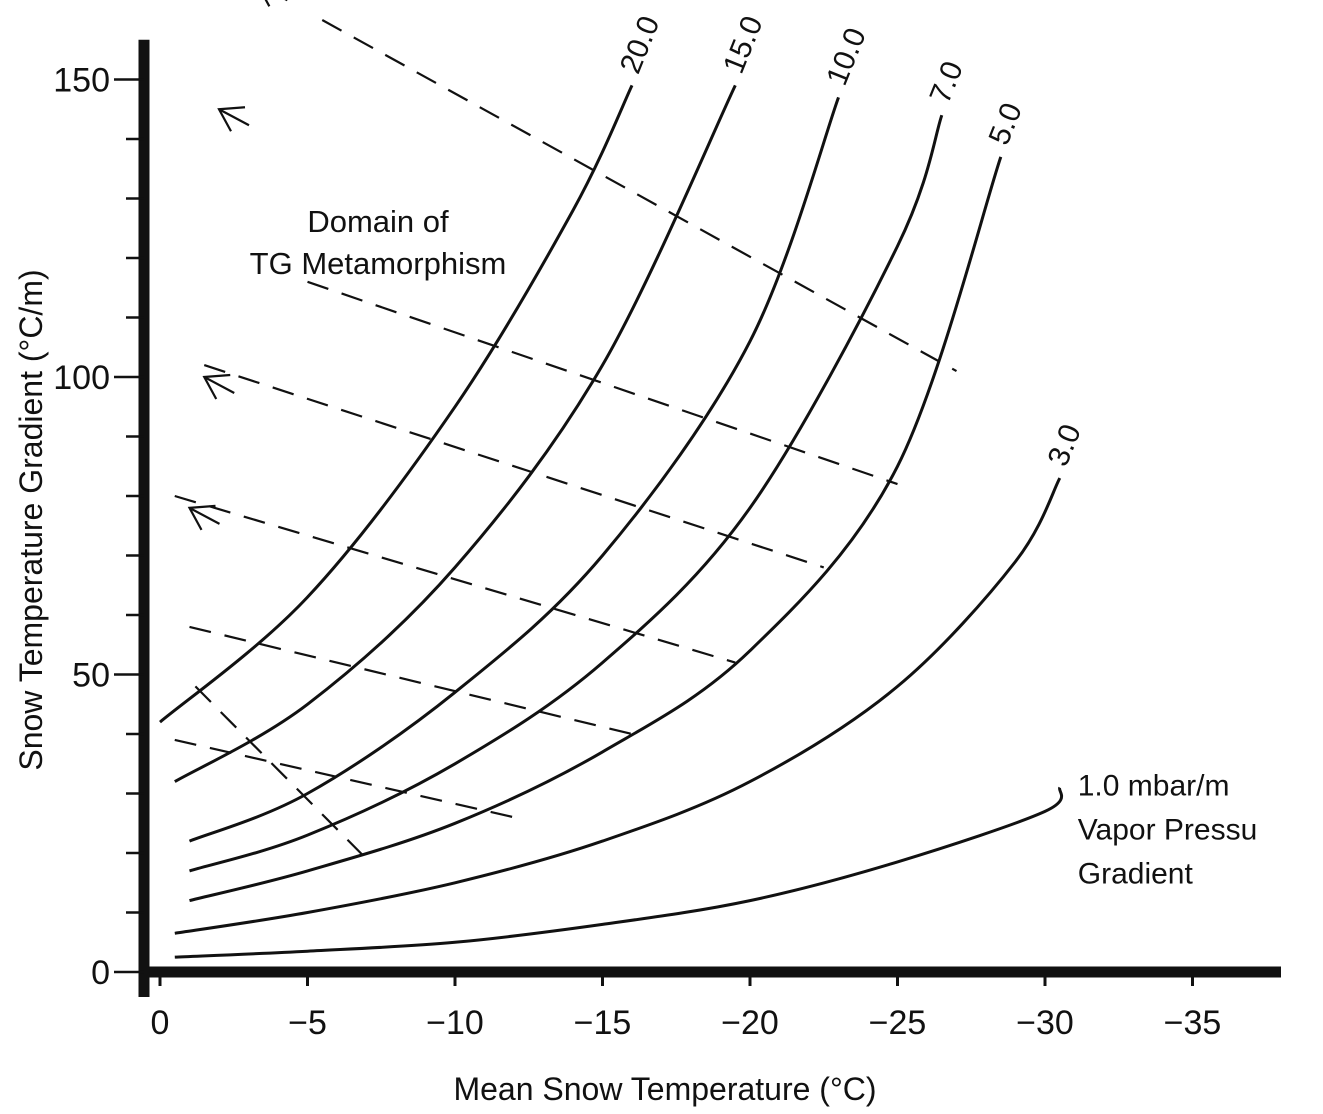 The height and width of the screenshot is (1114, 1323). What do you see at coordinates (898, 1023) in the screenshot?
I see `x-tick-label: −25` at bounding box center [898, 1023].